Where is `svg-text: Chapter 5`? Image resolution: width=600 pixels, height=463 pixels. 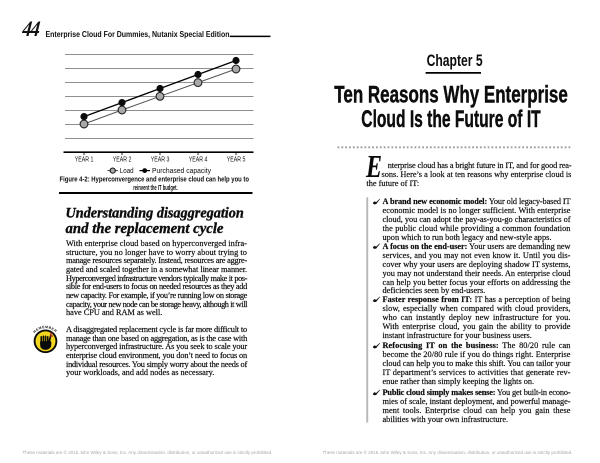
svg-text: Chapter 5 is located at coordinates (455, 61).